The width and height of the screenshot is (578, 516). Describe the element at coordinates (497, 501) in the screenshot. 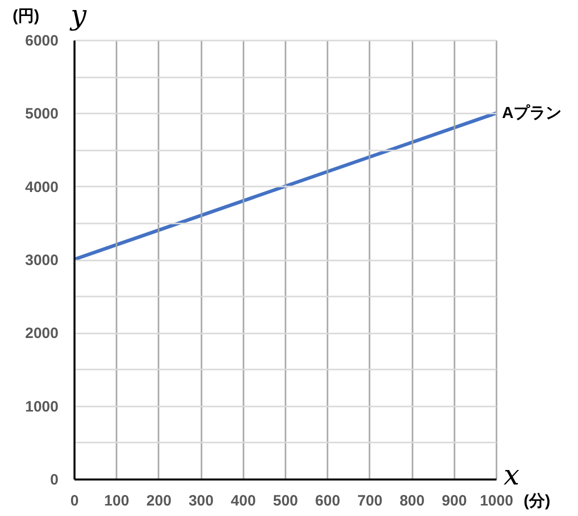

I see `x-tick-label: 1000` at that location.